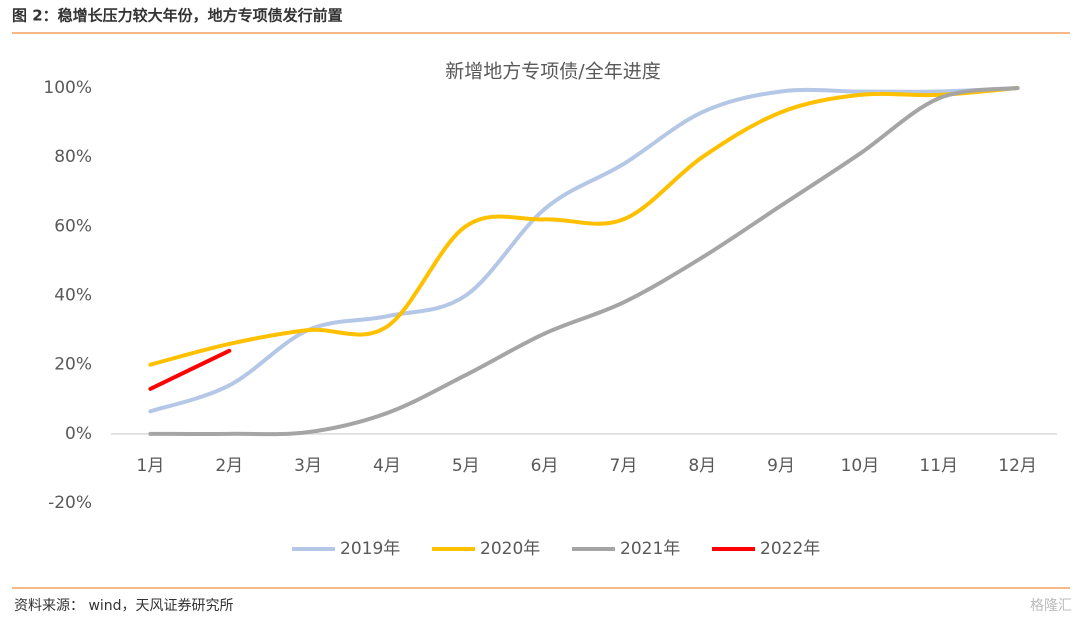 This screenshot has height=621, width=1080. What do you see at coordinates (70, 503) in the screenshot?
I see `y-tick-label: -20%` at bounding box center [70, 503].